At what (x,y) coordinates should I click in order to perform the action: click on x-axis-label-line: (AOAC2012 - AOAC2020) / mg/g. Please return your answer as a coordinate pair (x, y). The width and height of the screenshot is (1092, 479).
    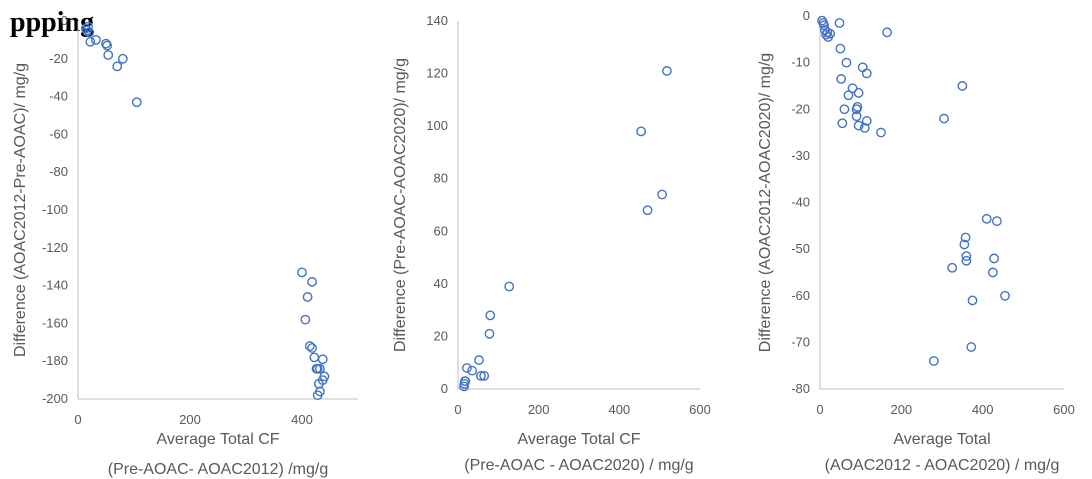
    Looking at the image, I should click on (942, 465).